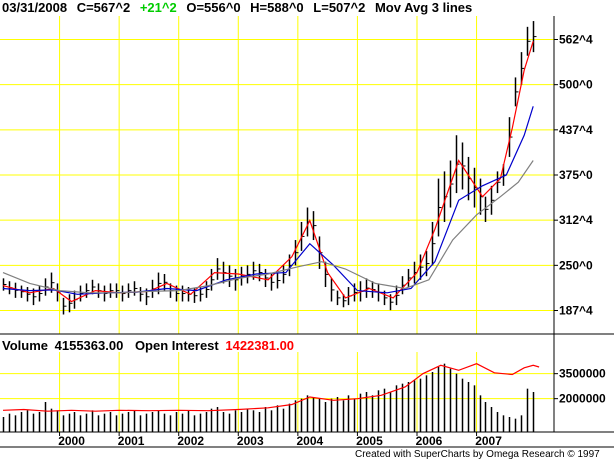  I want to click on open-interest-line, so click(271, 387).